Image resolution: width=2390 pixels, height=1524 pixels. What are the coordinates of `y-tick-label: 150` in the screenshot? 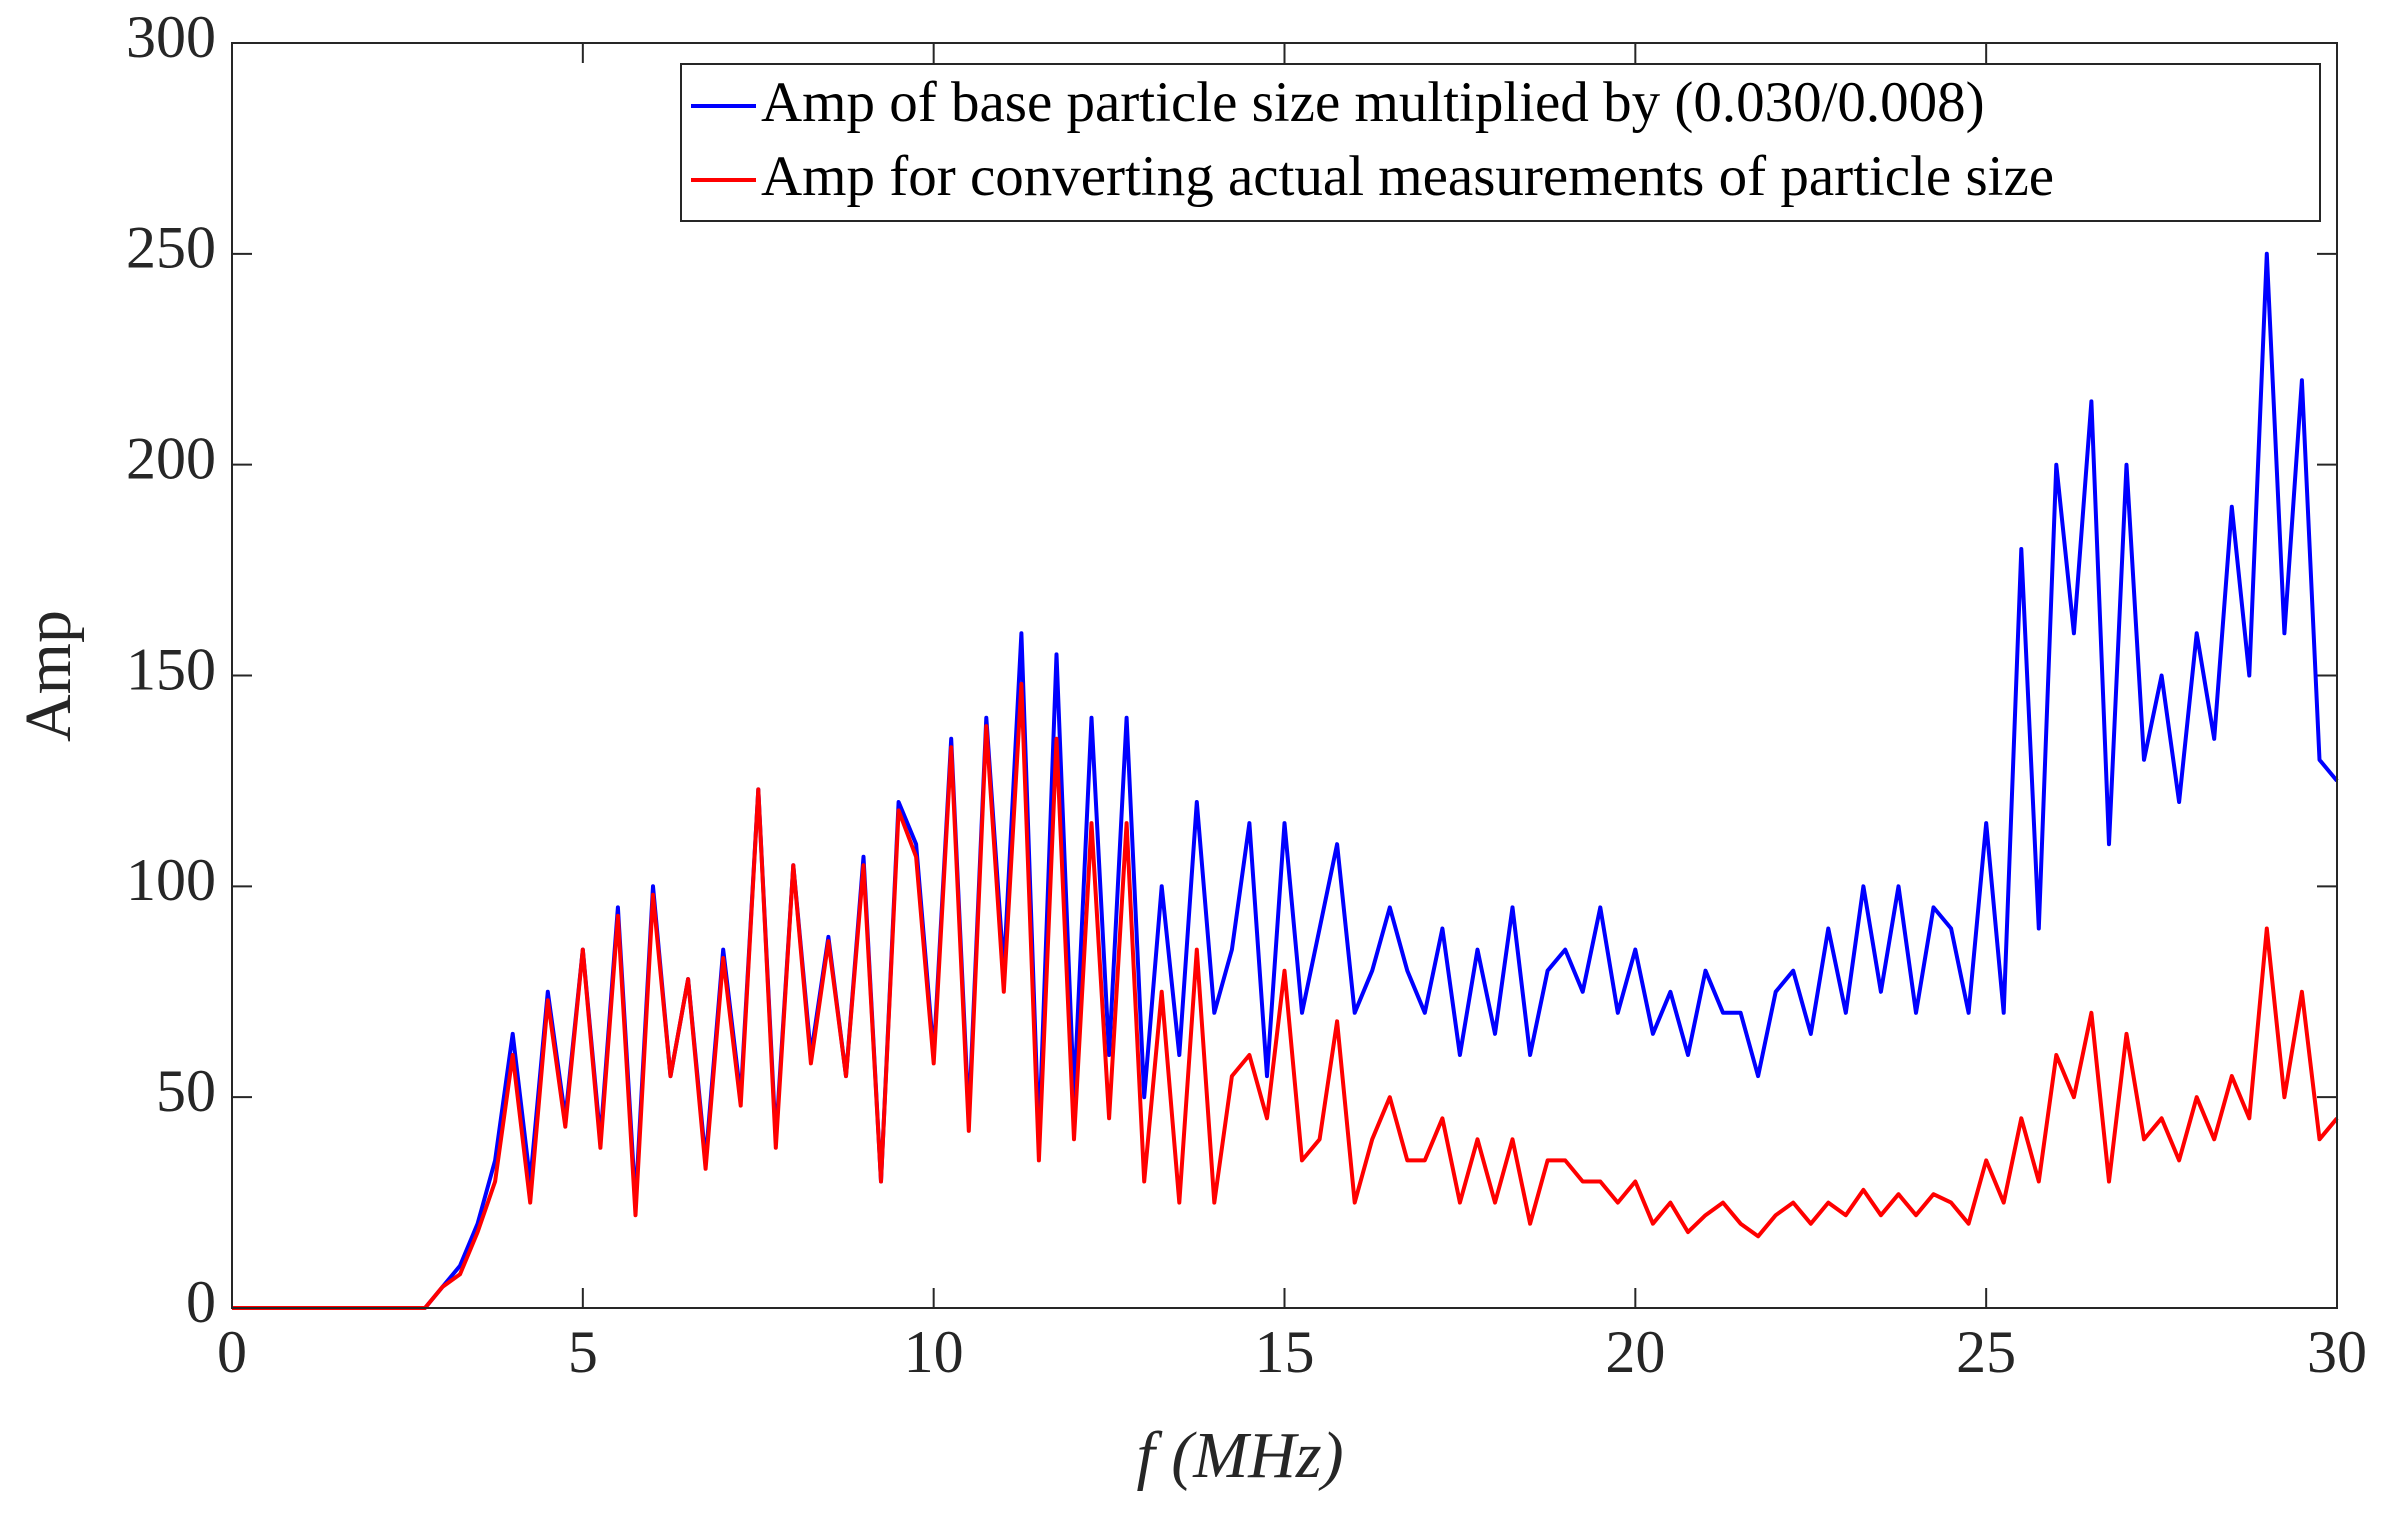 It's located at (171, 669).